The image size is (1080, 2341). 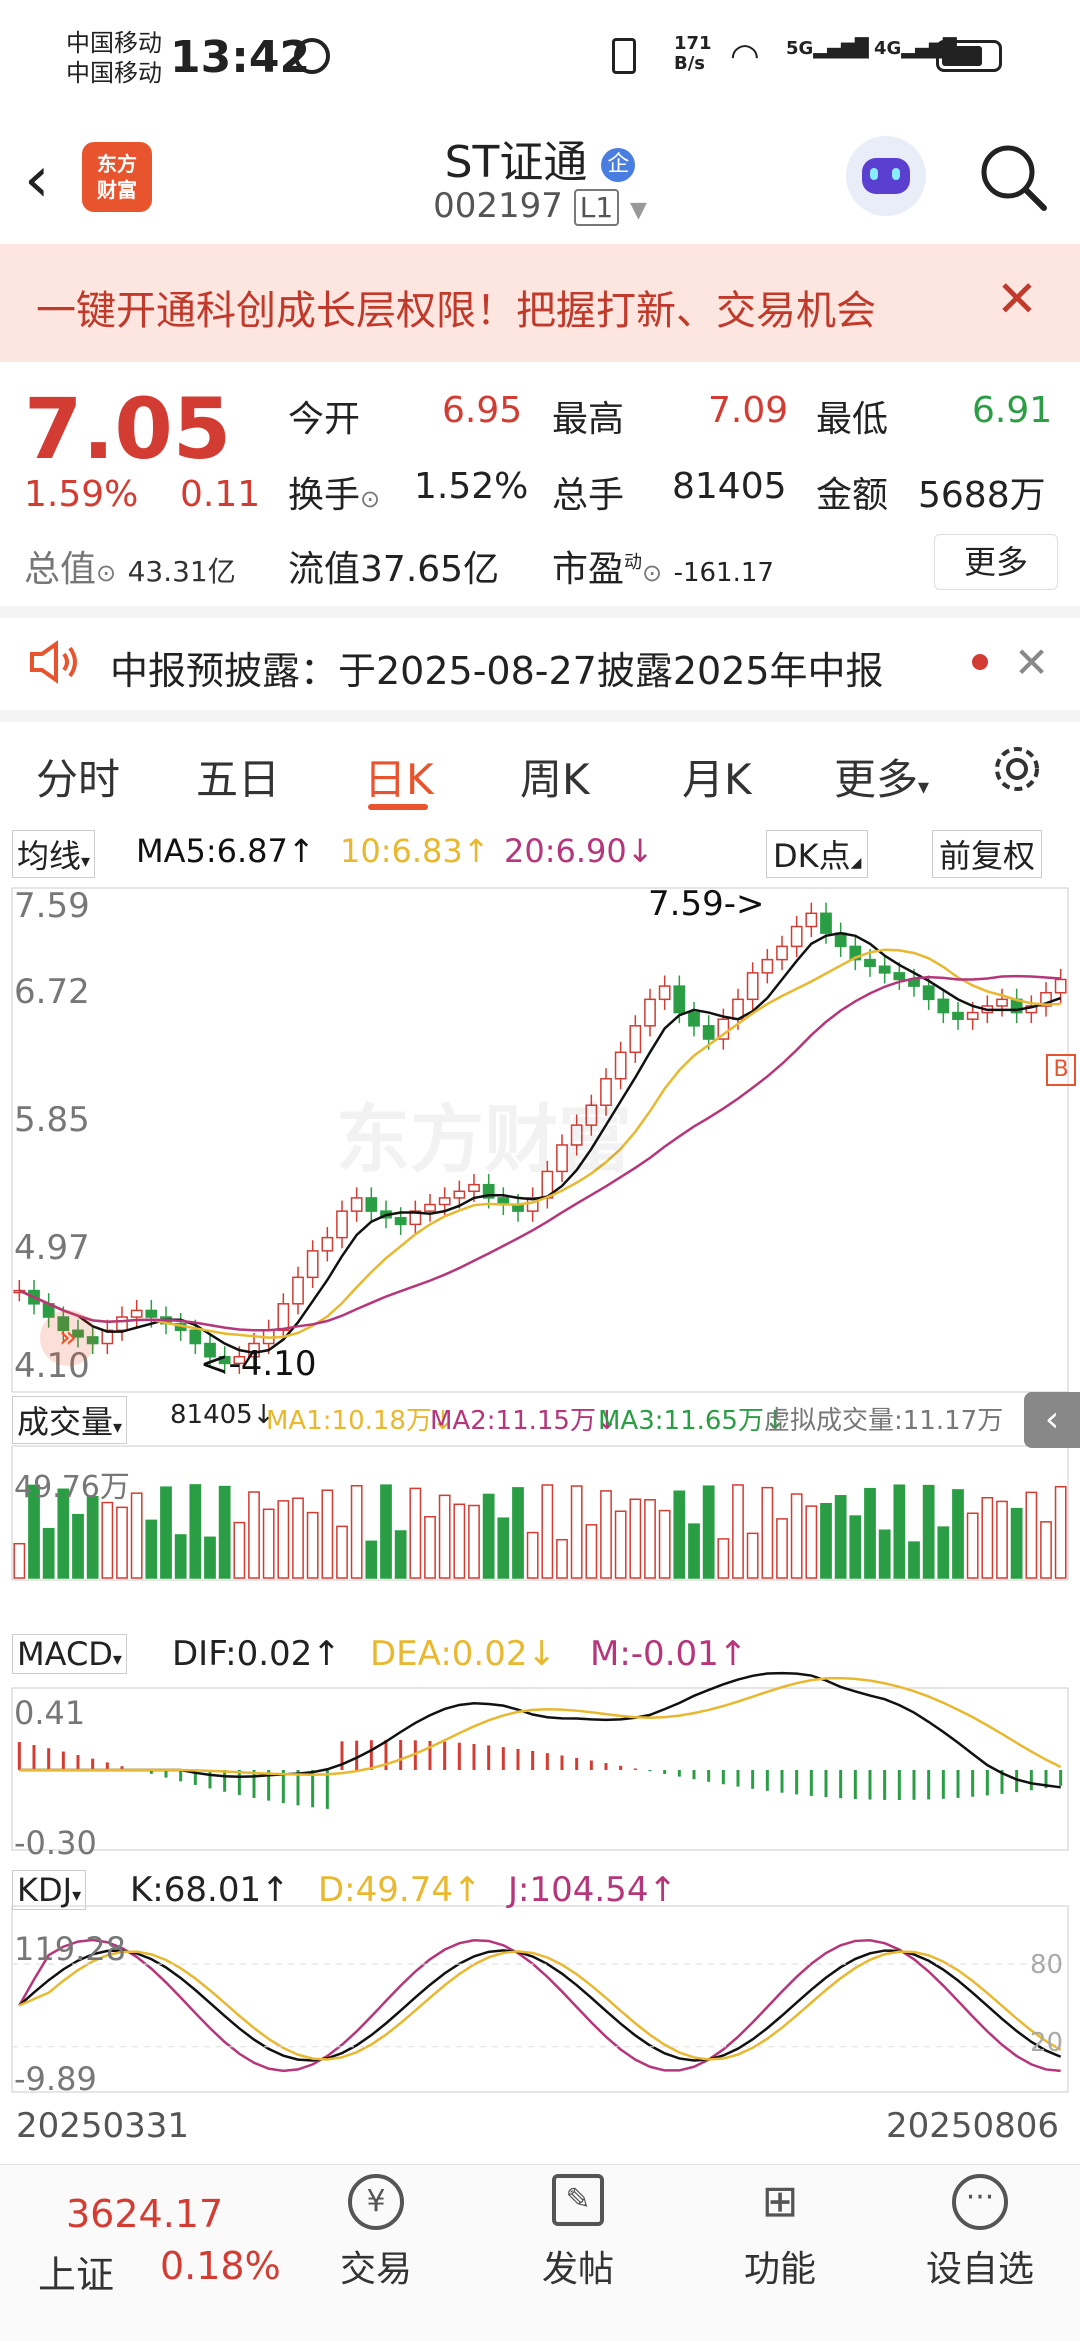 I want to click on current-price: 7.05, so click(x=128, y=429).